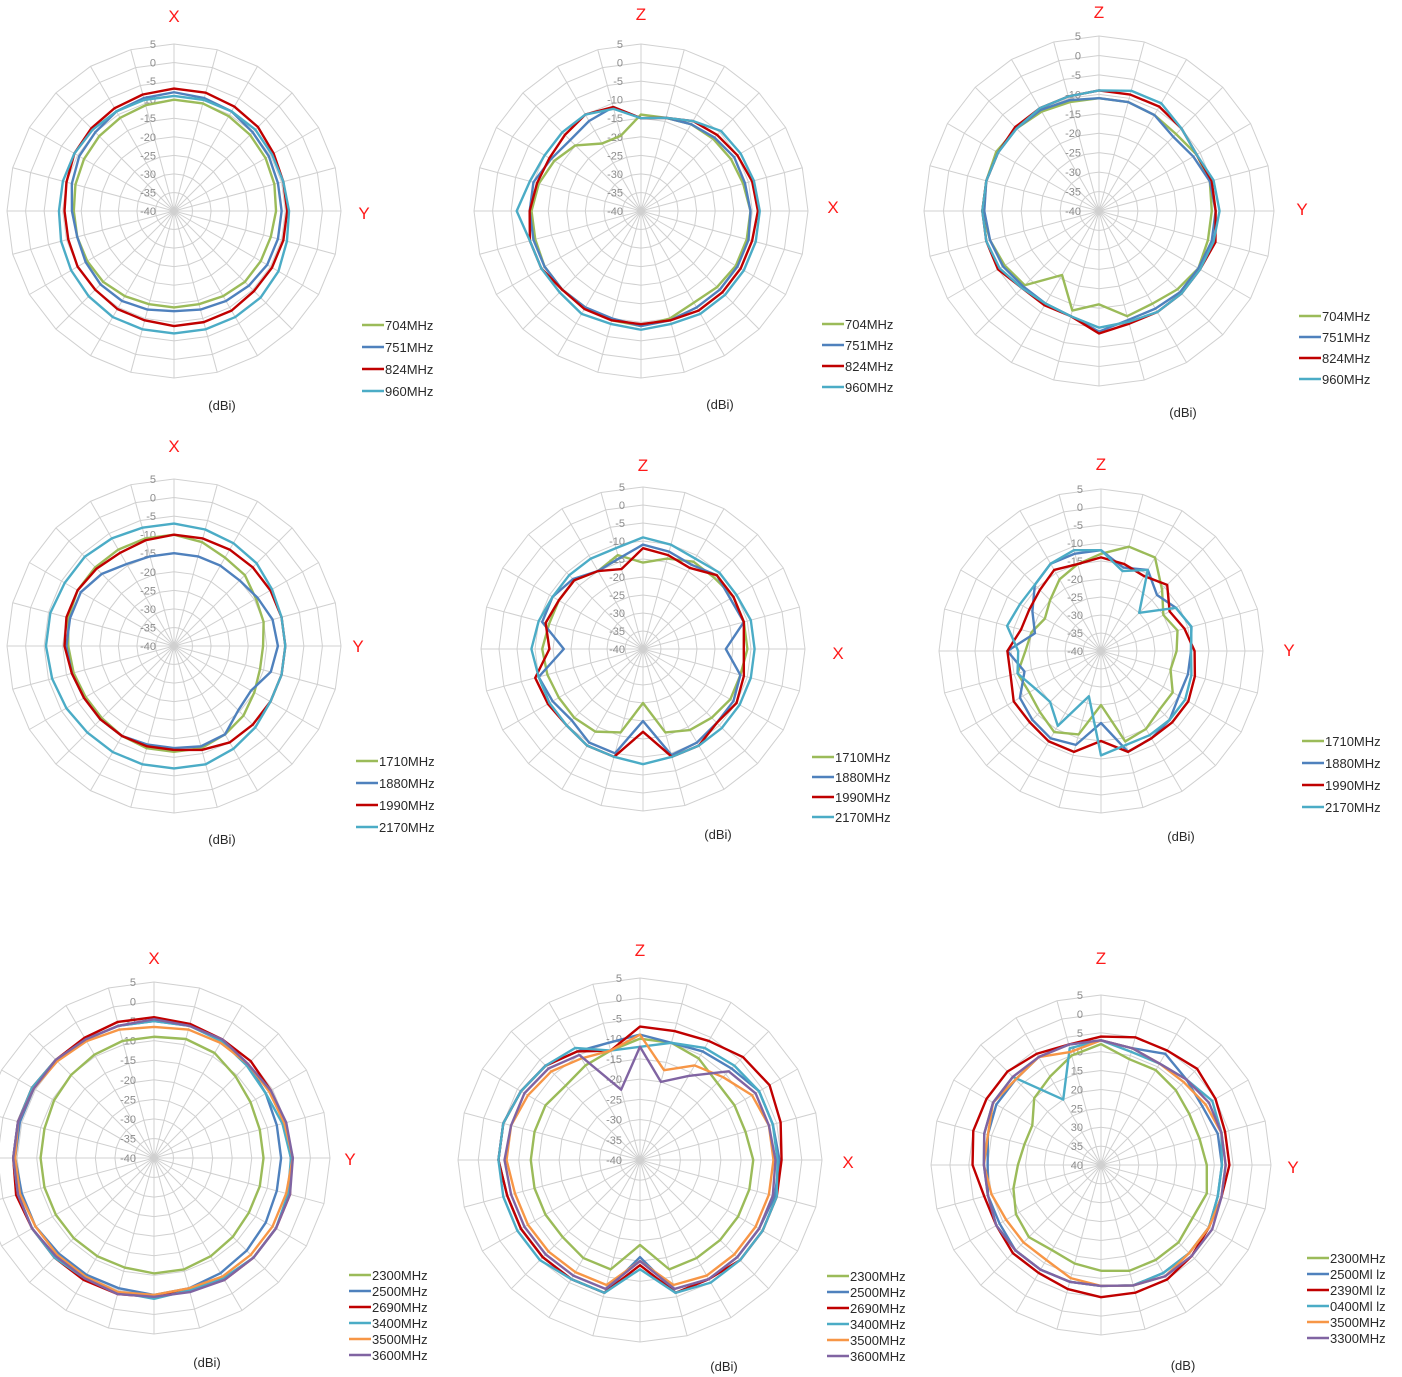 Image resolution: width=1402 pixels, height=1377 pixels. I want to click on chart-2-tick-label: 0, so click(620, 64).